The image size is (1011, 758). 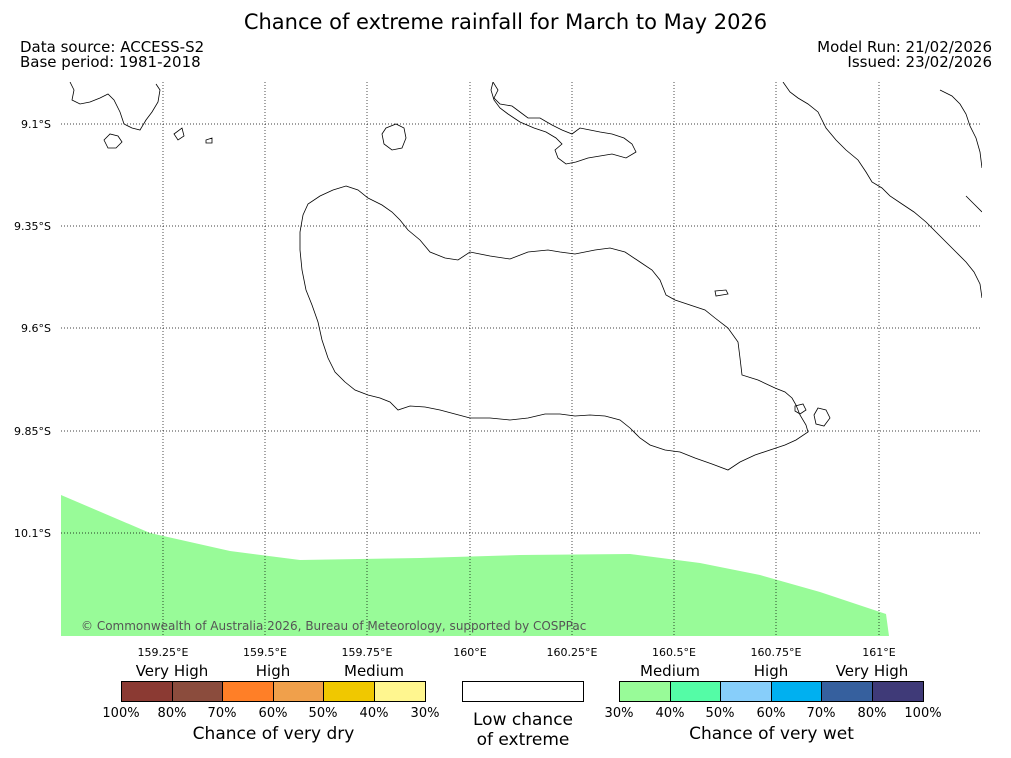 What do you see at coordinates (222, 713) in the screenshot?
I see `dry-tick-label: 70%` at bounding box center [222, 713].